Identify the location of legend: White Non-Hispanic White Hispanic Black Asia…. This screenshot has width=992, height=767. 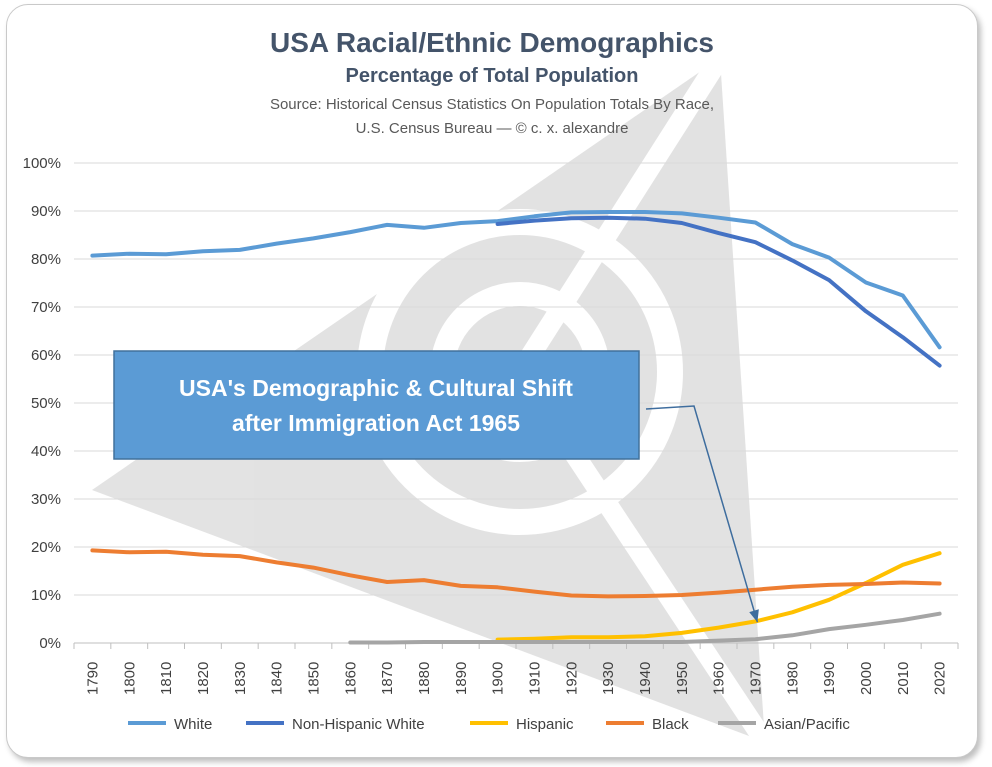
(489, 724).